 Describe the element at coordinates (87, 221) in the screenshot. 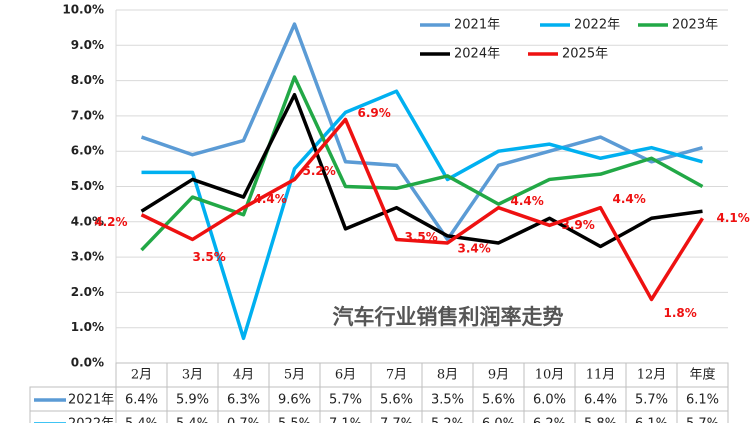

I see `y-tick-label: 4.0%` at that location.